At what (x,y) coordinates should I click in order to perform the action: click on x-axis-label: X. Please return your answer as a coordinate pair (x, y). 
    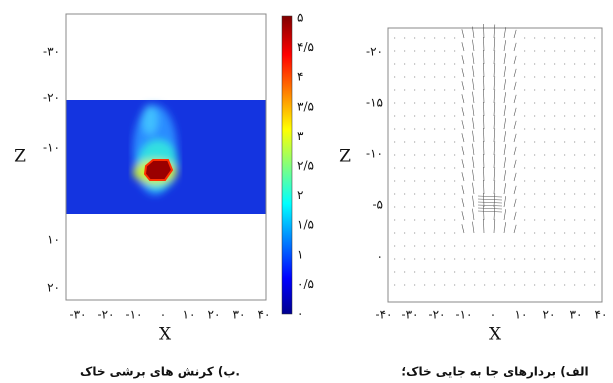
    Looking at the image, I should click on (165, 335).